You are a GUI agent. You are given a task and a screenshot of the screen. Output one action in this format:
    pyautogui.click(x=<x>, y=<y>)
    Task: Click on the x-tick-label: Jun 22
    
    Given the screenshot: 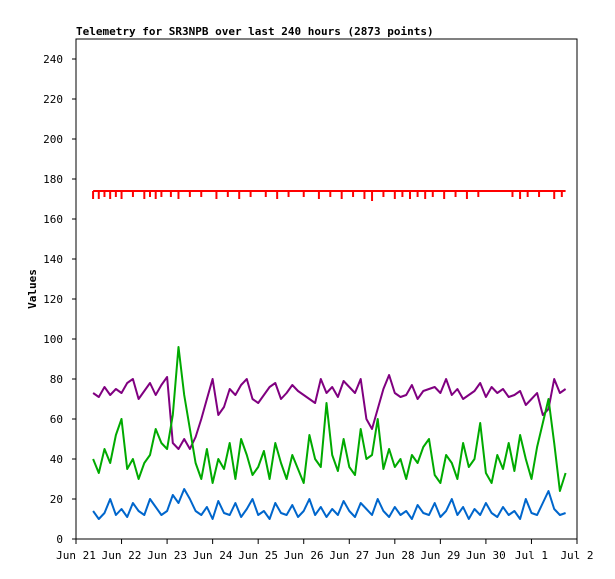 What is the action you would take?
    pyautogui.click(x=122, y=555)
    